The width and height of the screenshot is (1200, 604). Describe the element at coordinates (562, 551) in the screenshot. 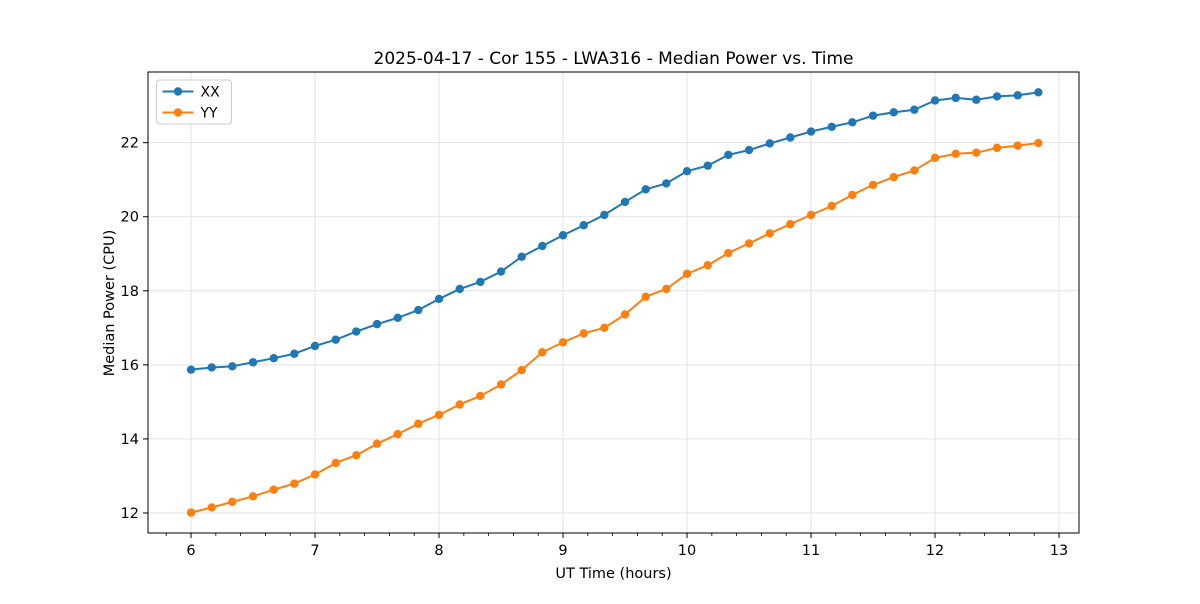

I see `x-tick-label: 9` at that location.